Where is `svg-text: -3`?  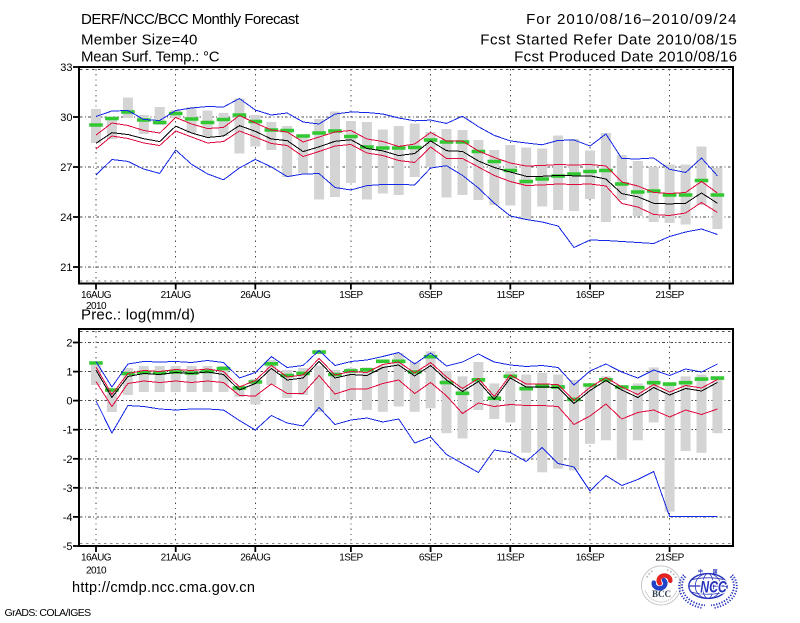 svg-text: -3 is located at coordinates (68, 489).